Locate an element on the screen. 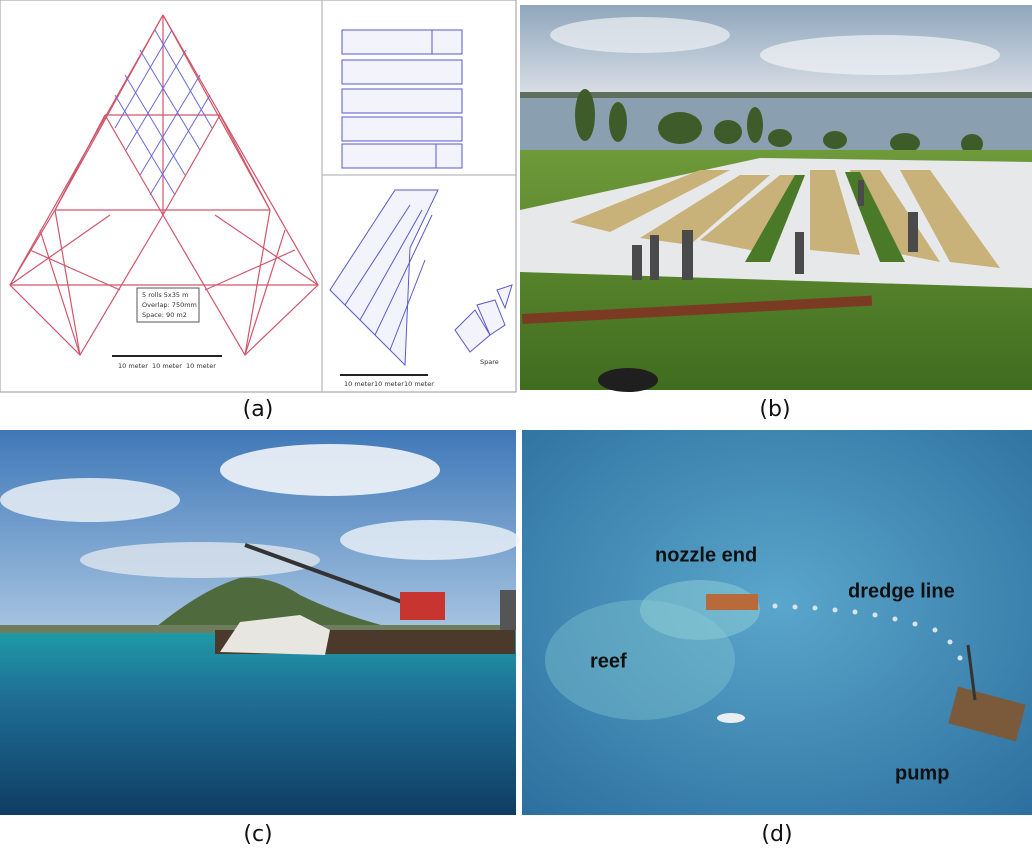 This screenshot has width=1032, height=853. panel-caption: (c) is located at coordinates (257, 834).